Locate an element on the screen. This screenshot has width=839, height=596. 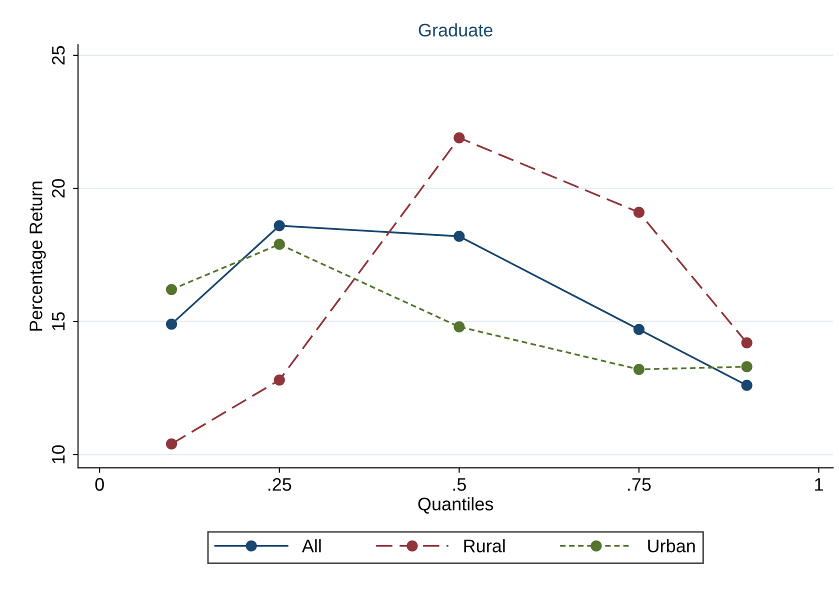
legend-label: Rural is located at coordinates (484, 545).